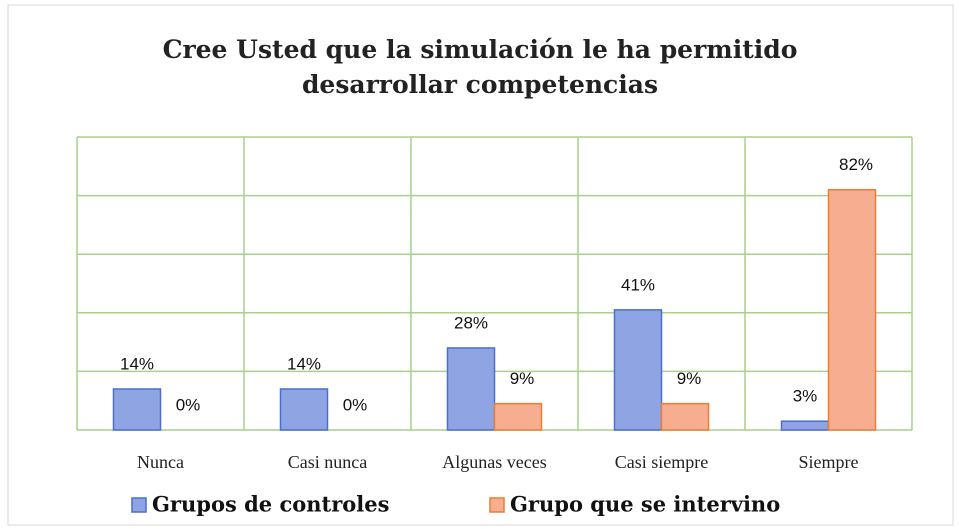  Describe the element at coordinates (494, 462) in the screenshot. I see `x-tick-label: Algunas veces` at that location.